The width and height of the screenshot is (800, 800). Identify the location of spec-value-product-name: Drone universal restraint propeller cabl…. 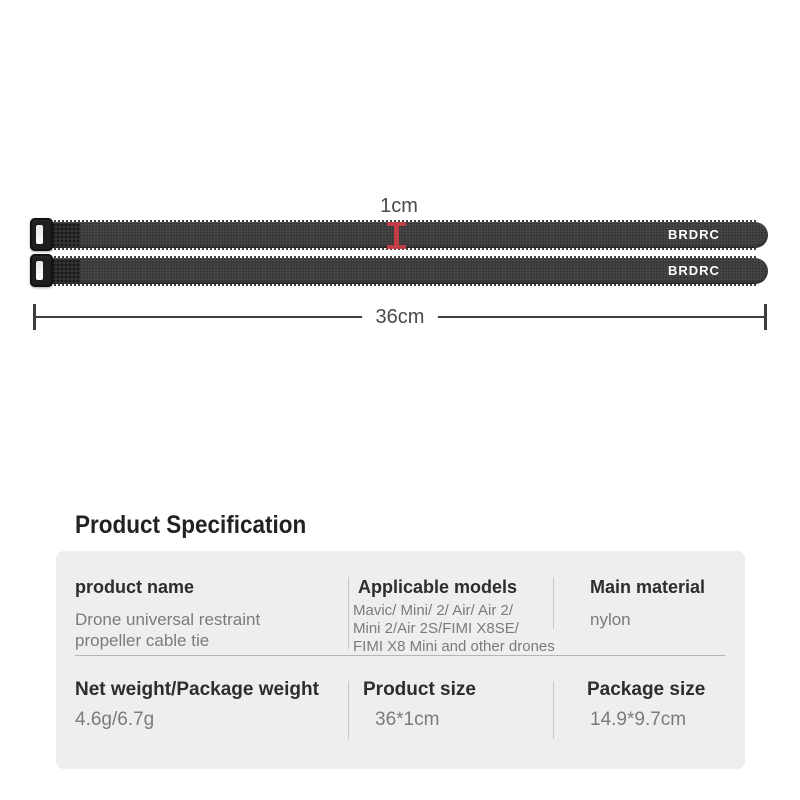
(168, 630).